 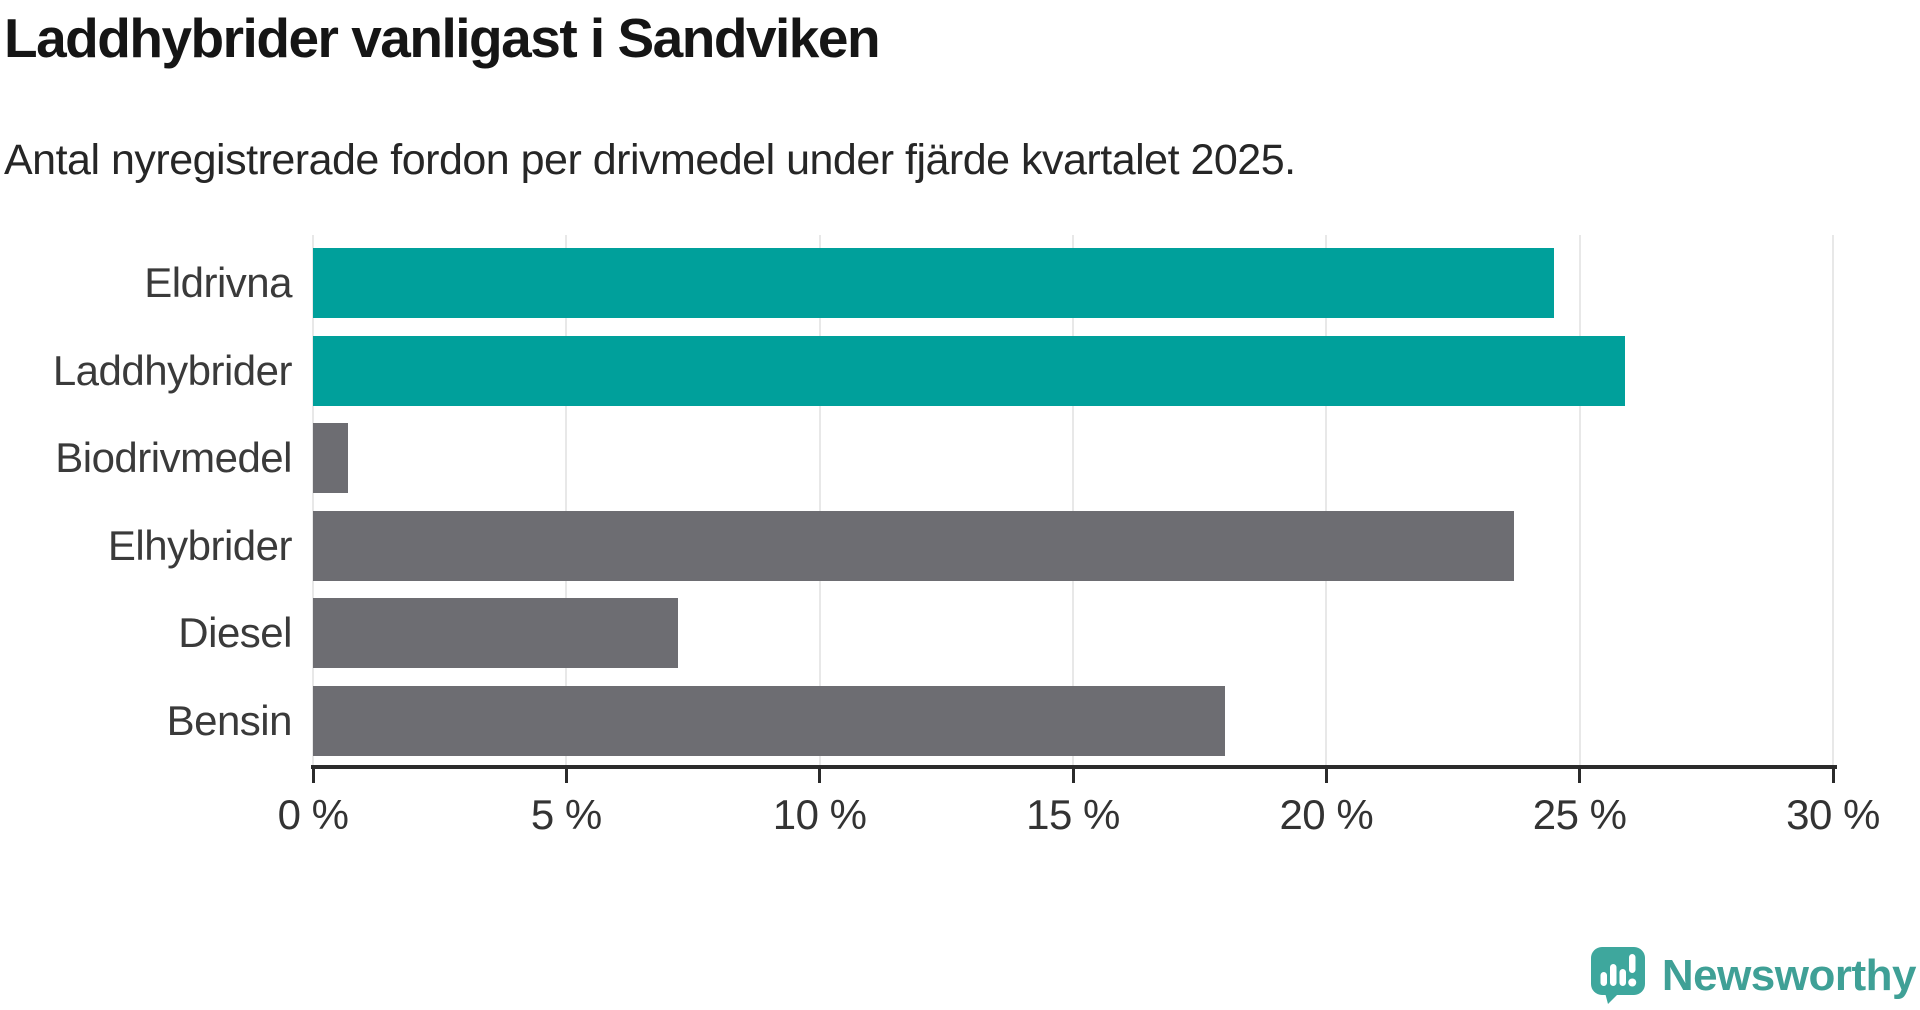 I want to click on x-axis-tick-label: 5 %, so click(x=566, y=814).